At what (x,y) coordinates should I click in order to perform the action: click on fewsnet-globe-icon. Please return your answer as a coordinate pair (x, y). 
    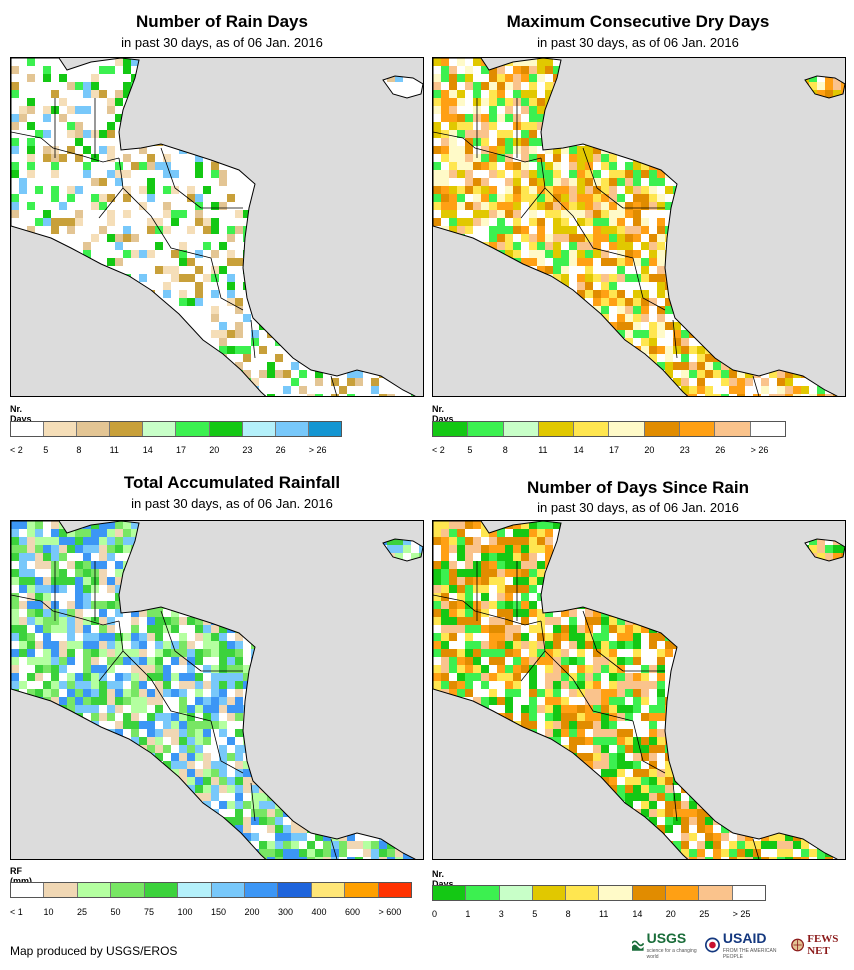
    Looking at the image, I should click on (798, 945).